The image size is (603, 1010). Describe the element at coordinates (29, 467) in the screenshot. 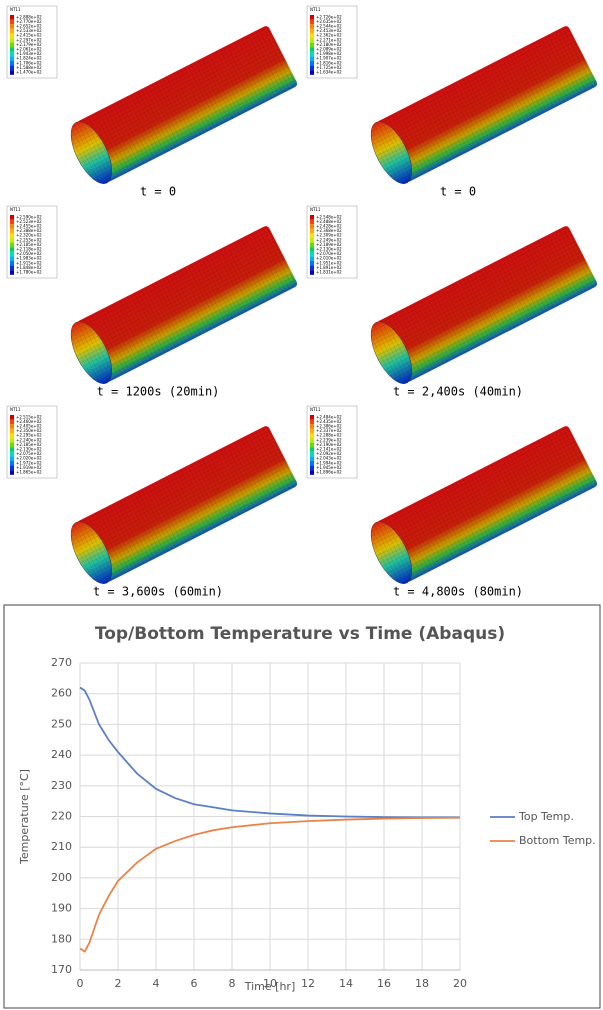

I see `legend-value: +1.919e+02` at that location.